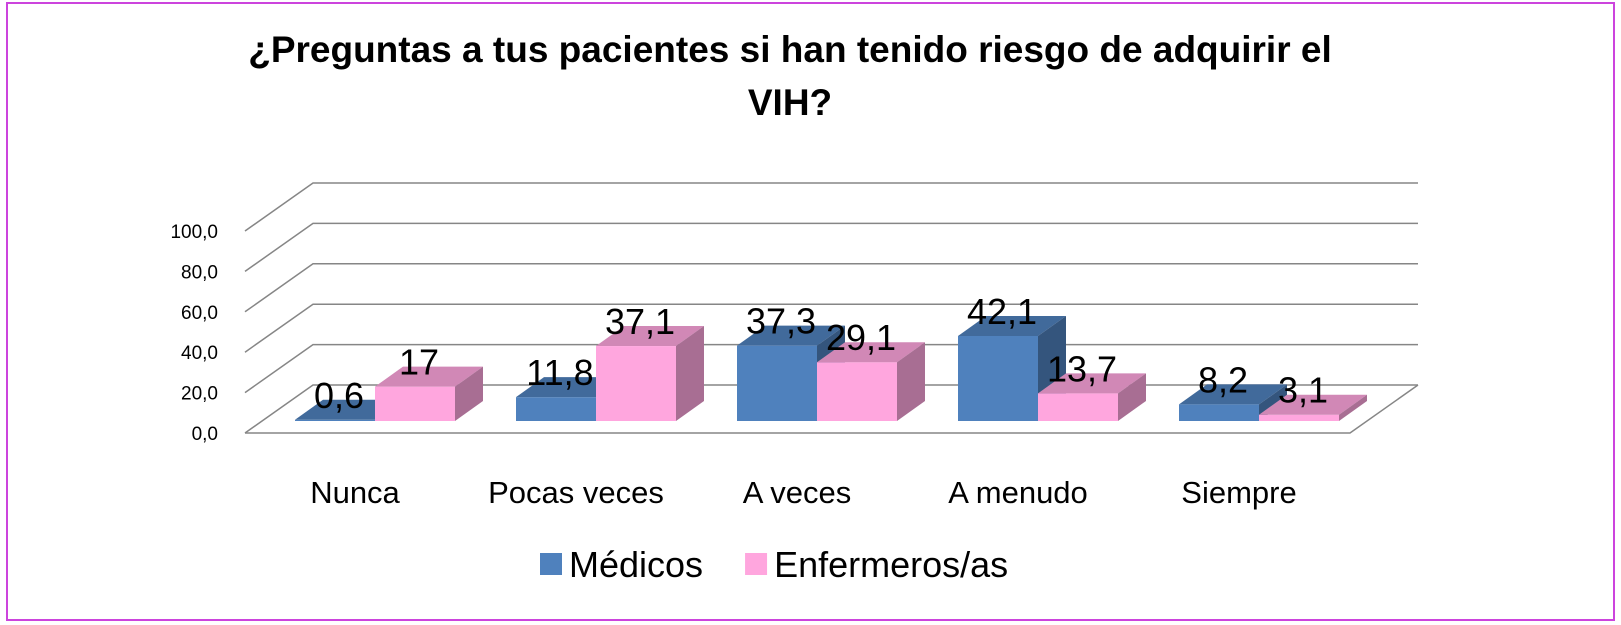 The image size is (1621, 625). What do you see at coordinates (576, 492) in the screenshot?
I see `x-tick-label: Pocas veces` at bounding box center [576, 492].